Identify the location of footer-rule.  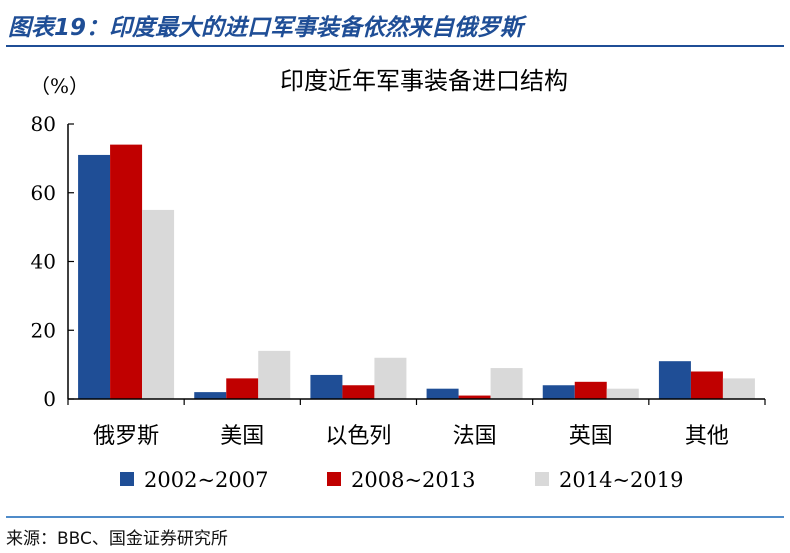
(395, 517).